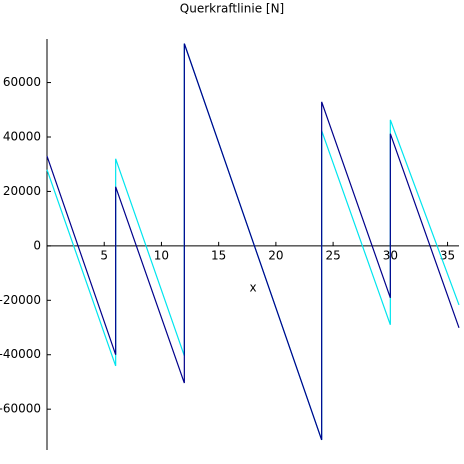  I want to click on y-tick-label: 0, so click(37, 245).